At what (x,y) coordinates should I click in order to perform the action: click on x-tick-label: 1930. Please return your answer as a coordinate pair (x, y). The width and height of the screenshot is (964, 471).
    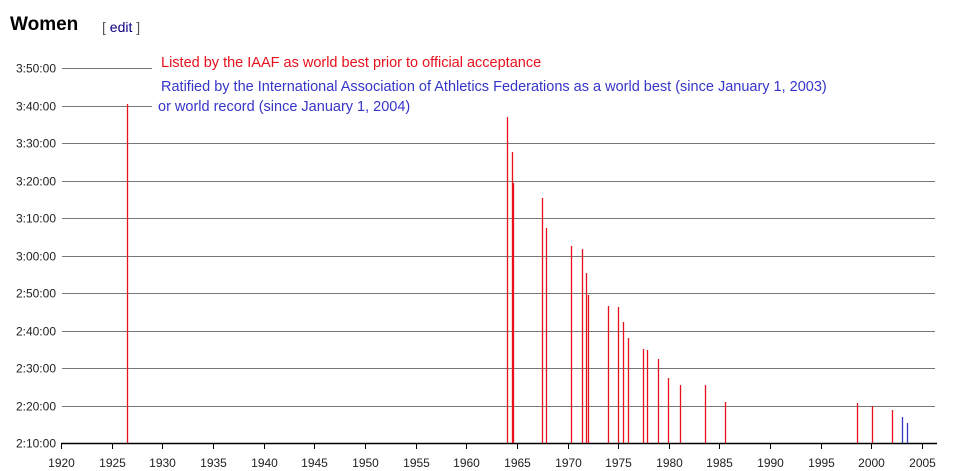
    Looking at the image, I should click on (162, 463).